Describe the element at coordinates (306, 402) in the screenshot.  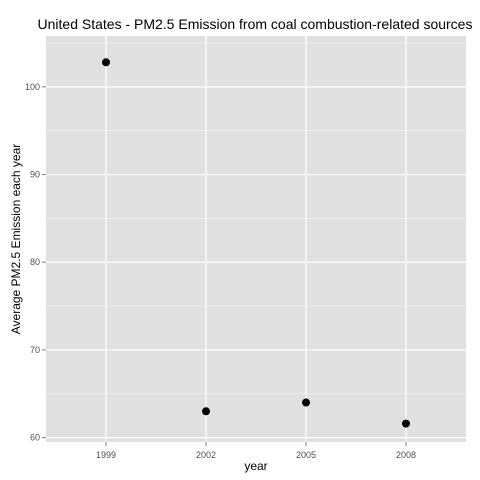
I see `data-point-2005` at that location.